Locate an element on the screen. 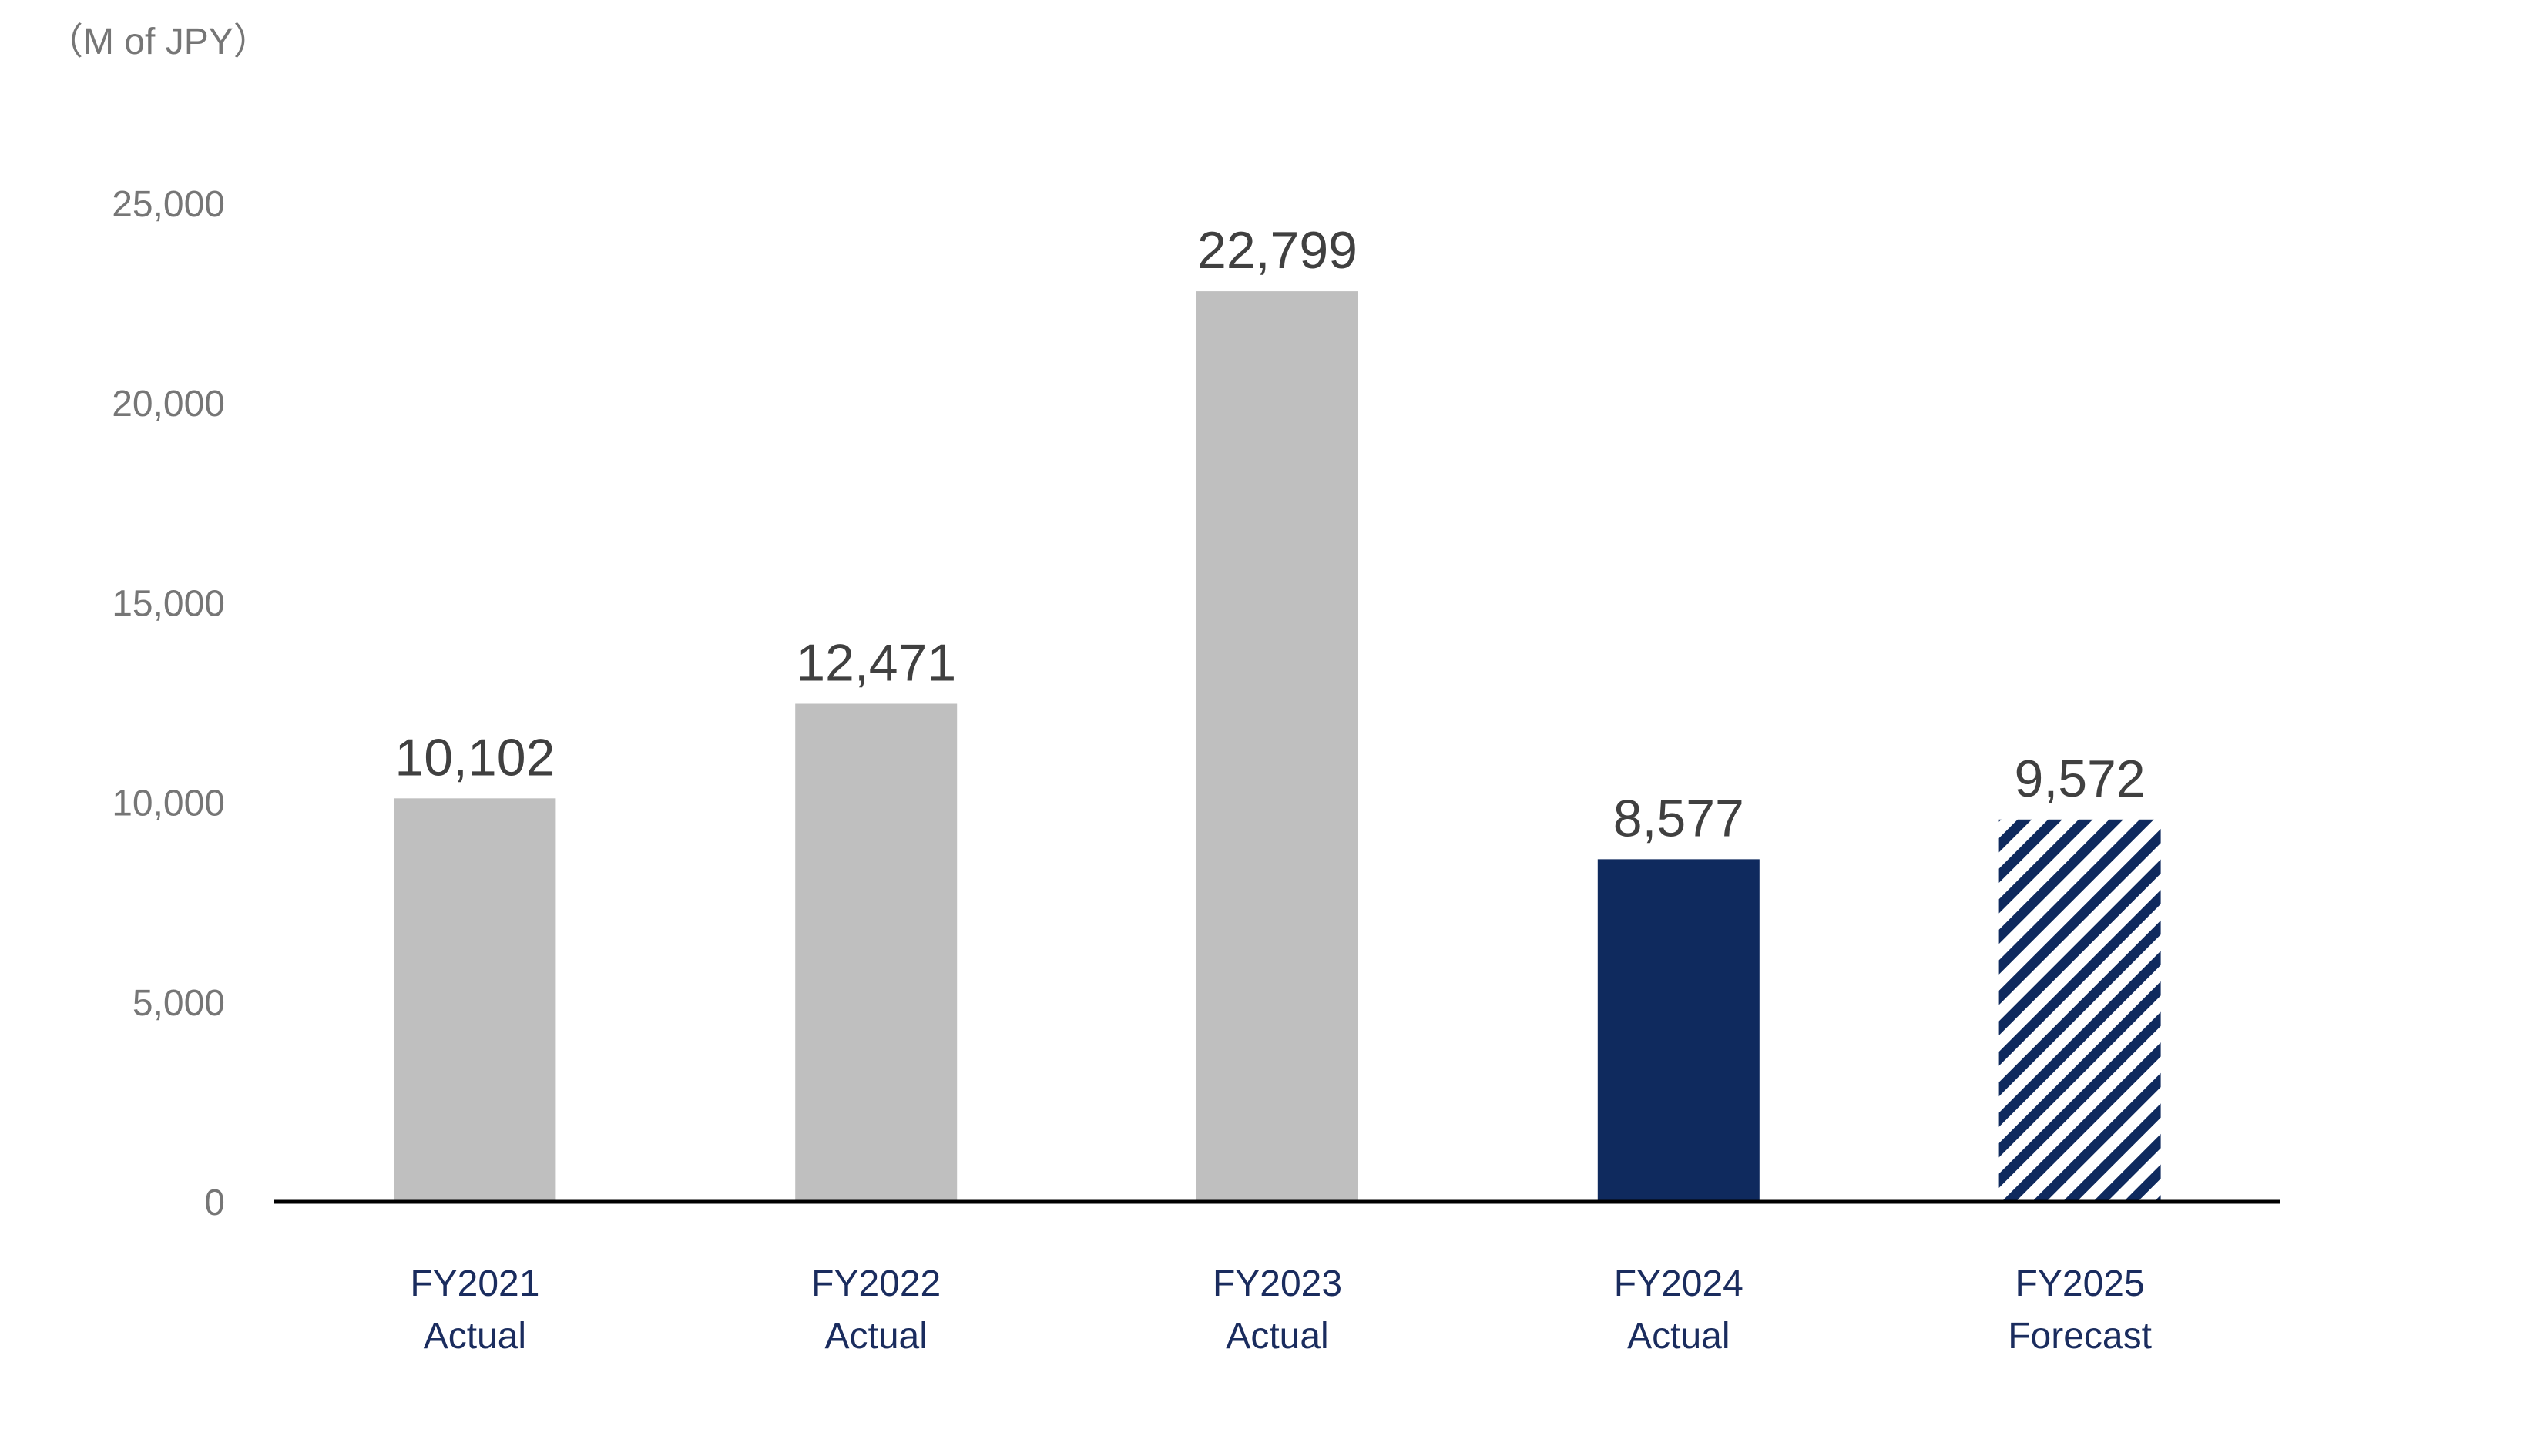  unit-label: （M of JPY） is located at coordinates (158, 42).